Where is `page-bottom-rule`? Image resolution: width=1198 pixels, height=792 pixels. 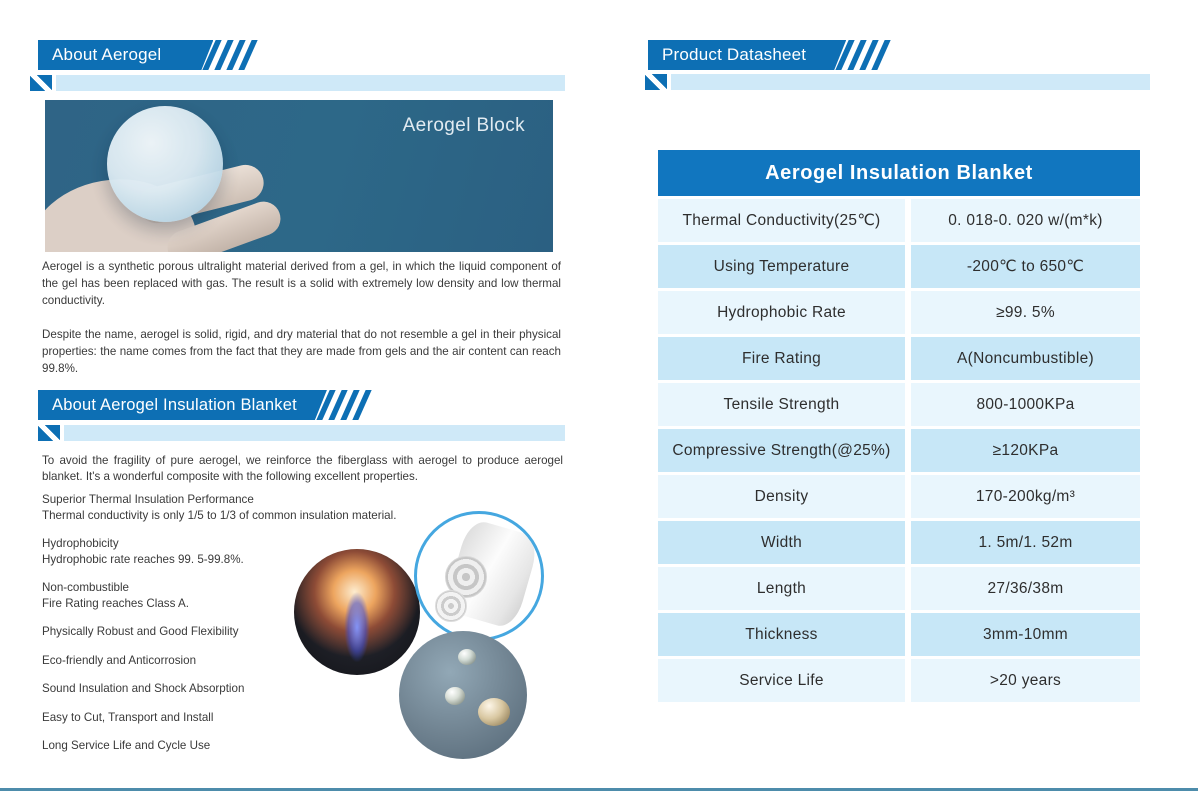
page-bottom-rule is located at coordinates (599, 789).